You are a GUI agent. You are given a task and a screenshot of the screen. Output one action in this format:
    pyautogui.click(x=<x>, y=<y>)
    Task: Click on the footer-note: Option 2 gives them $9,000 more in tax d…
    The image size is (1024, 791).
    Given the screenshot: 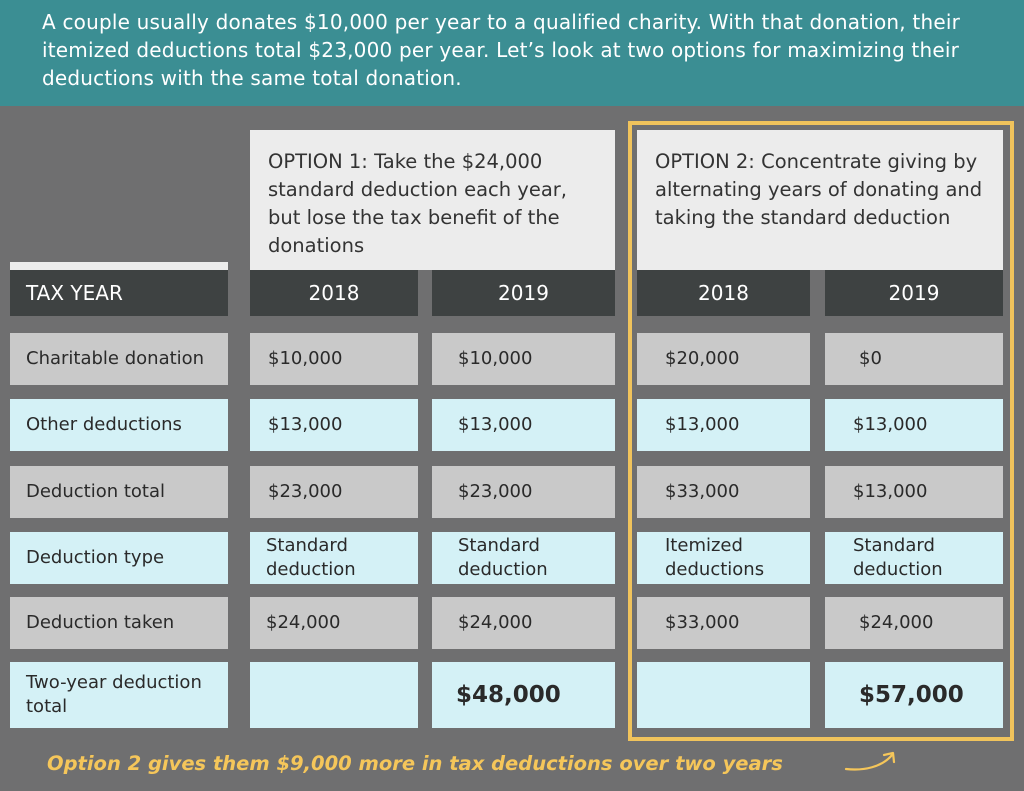 What is the action you would take?
    pyautogui.click(x=415, y=763)
    